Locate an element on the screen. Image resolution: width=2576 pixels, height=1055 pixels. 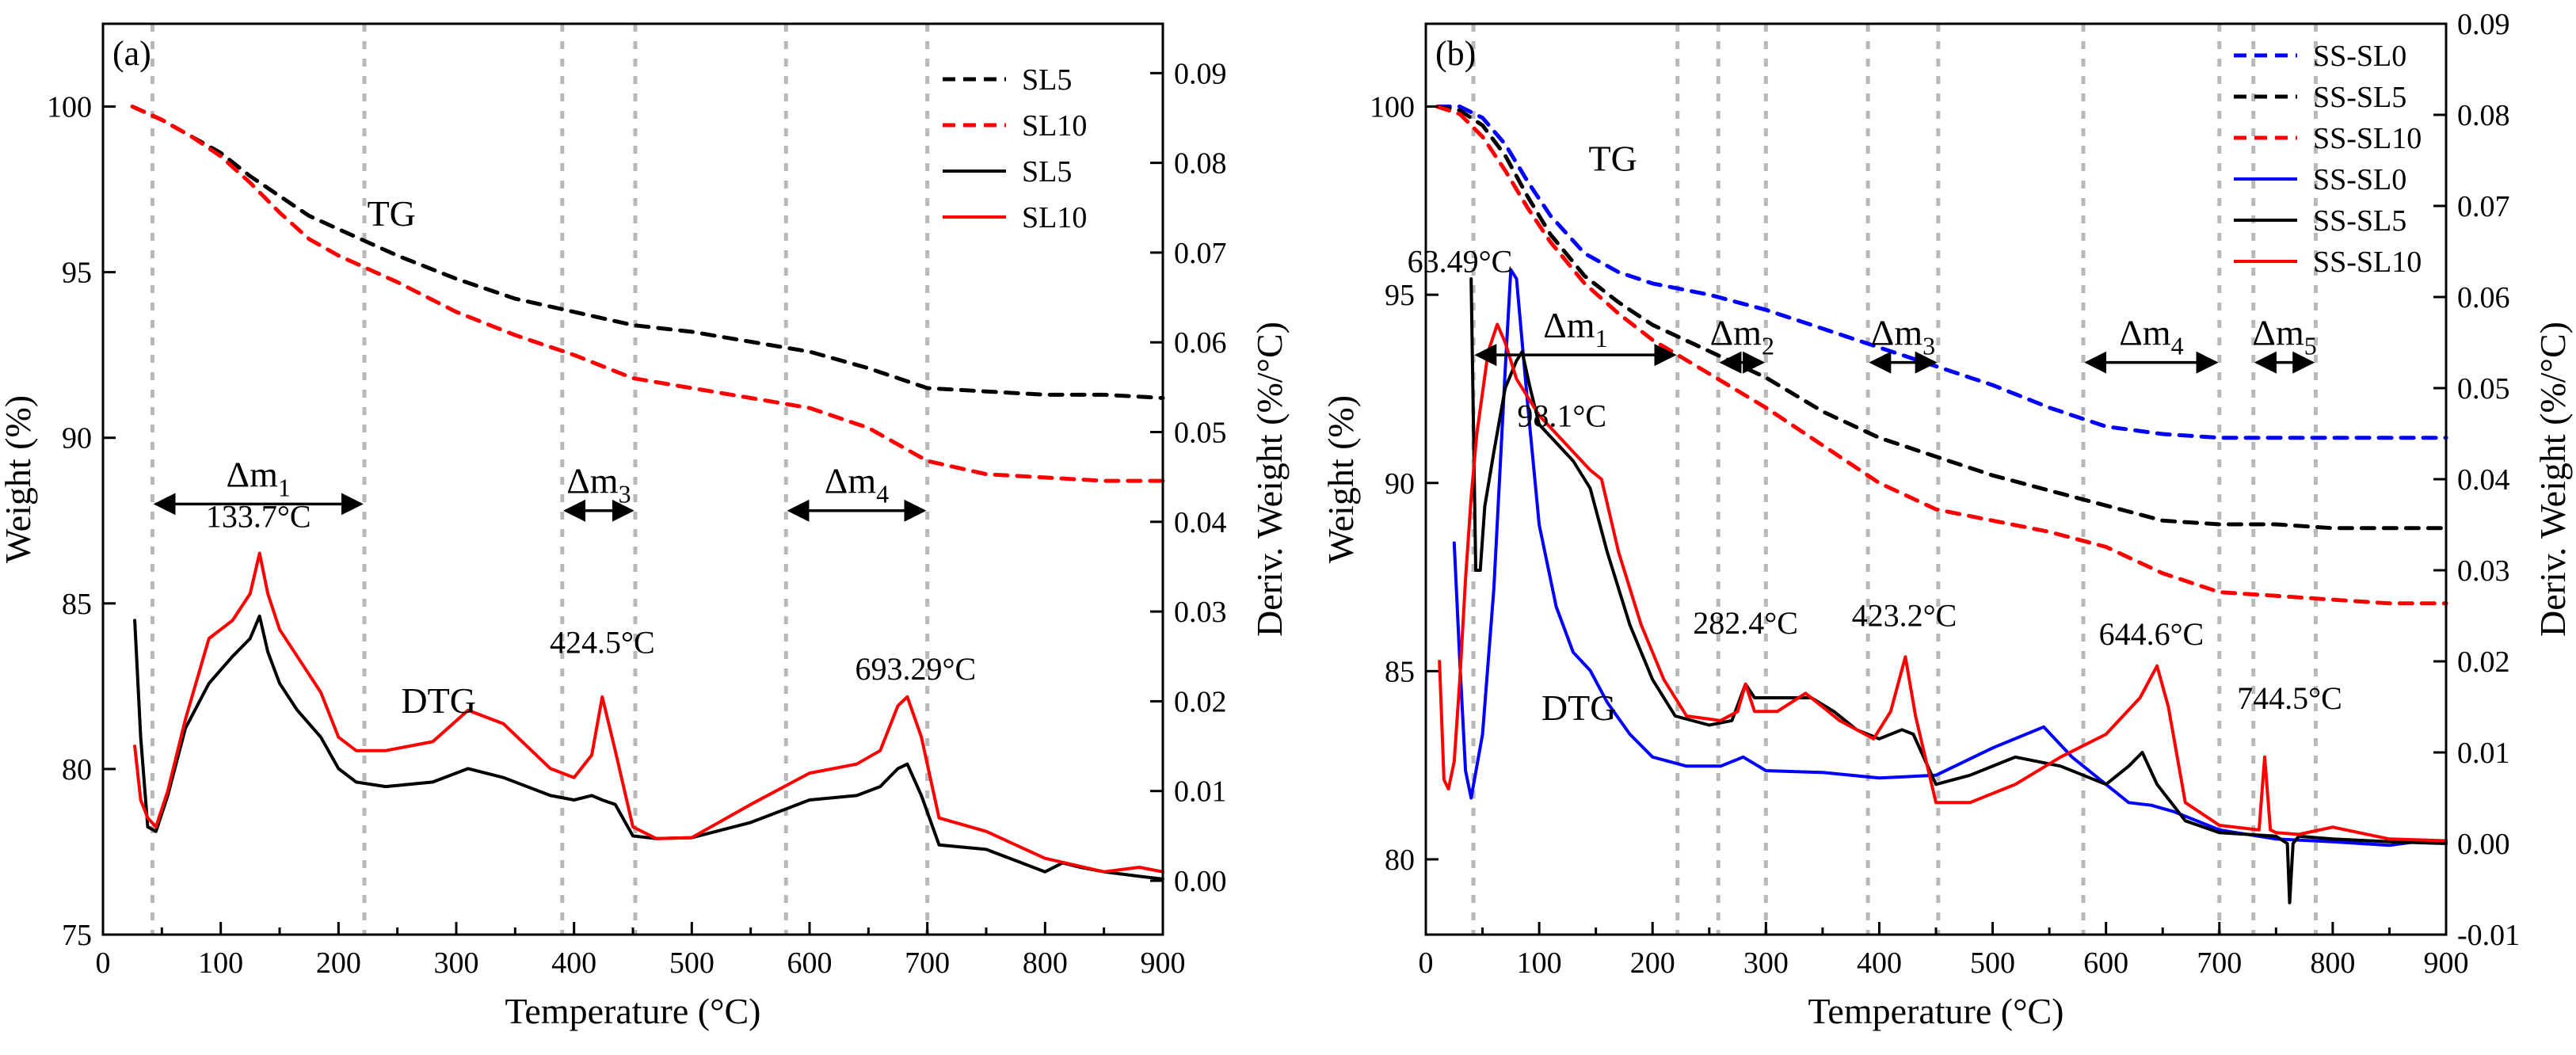
series-line-tg-sl5 is located at coordinates (648, 252).